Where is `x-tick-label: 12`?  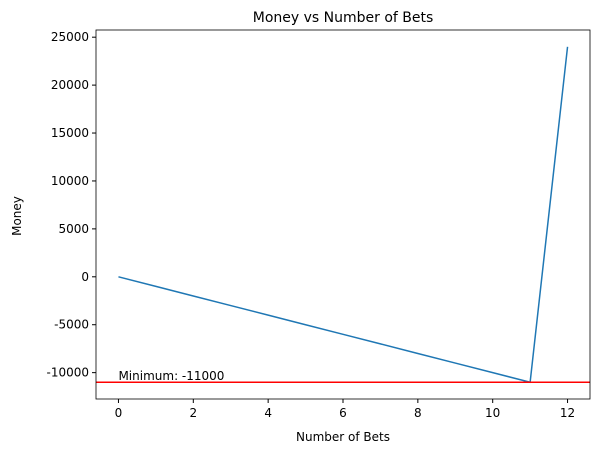
x-tick-label: 12 is located at coordinates (567, 413).